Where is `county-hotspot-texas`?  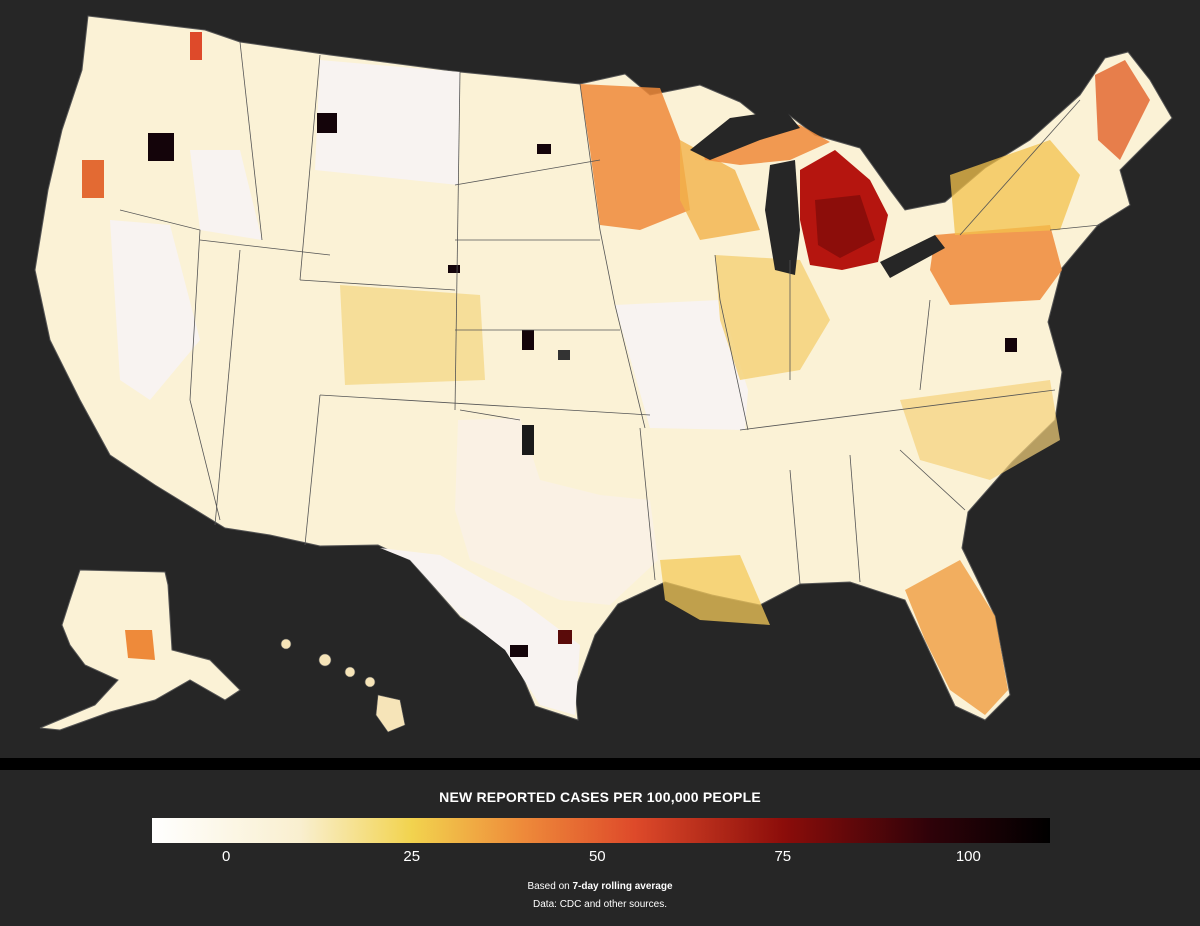
county-hotspot-texas is located at coordinates (519, 651).